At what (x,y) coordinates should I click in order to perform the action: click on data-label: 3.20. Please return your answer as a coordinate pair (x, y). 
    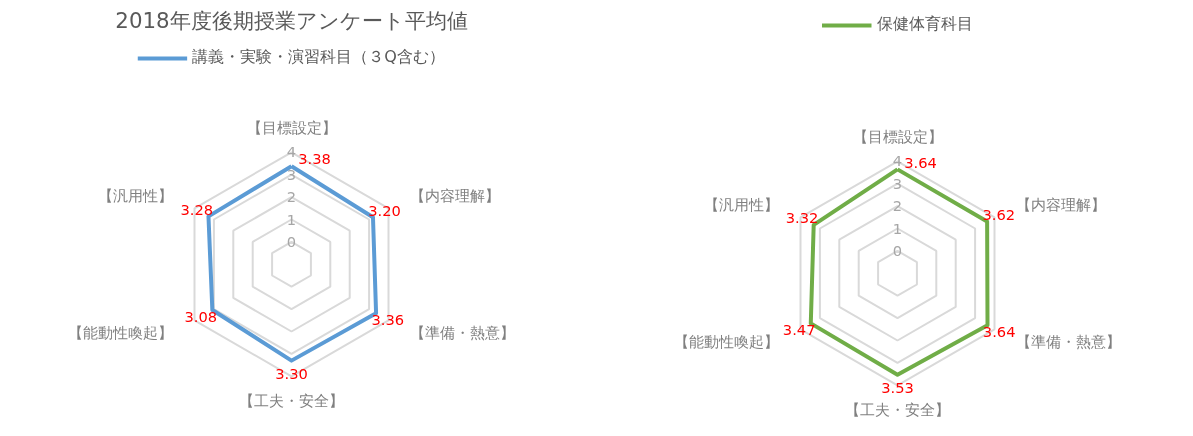
    Looking at the image, I should click on (384, 210).